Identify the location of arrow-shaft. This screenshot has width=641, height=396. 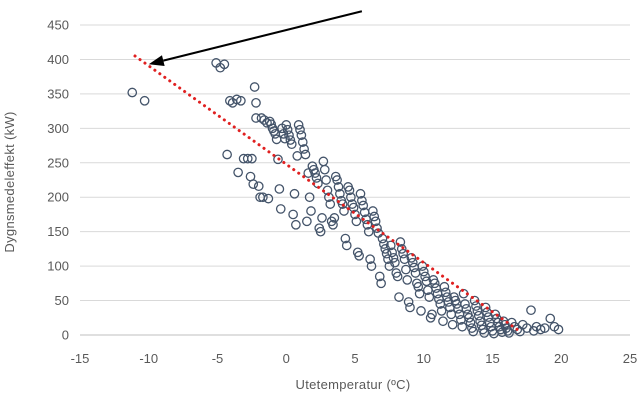
(263, 36).